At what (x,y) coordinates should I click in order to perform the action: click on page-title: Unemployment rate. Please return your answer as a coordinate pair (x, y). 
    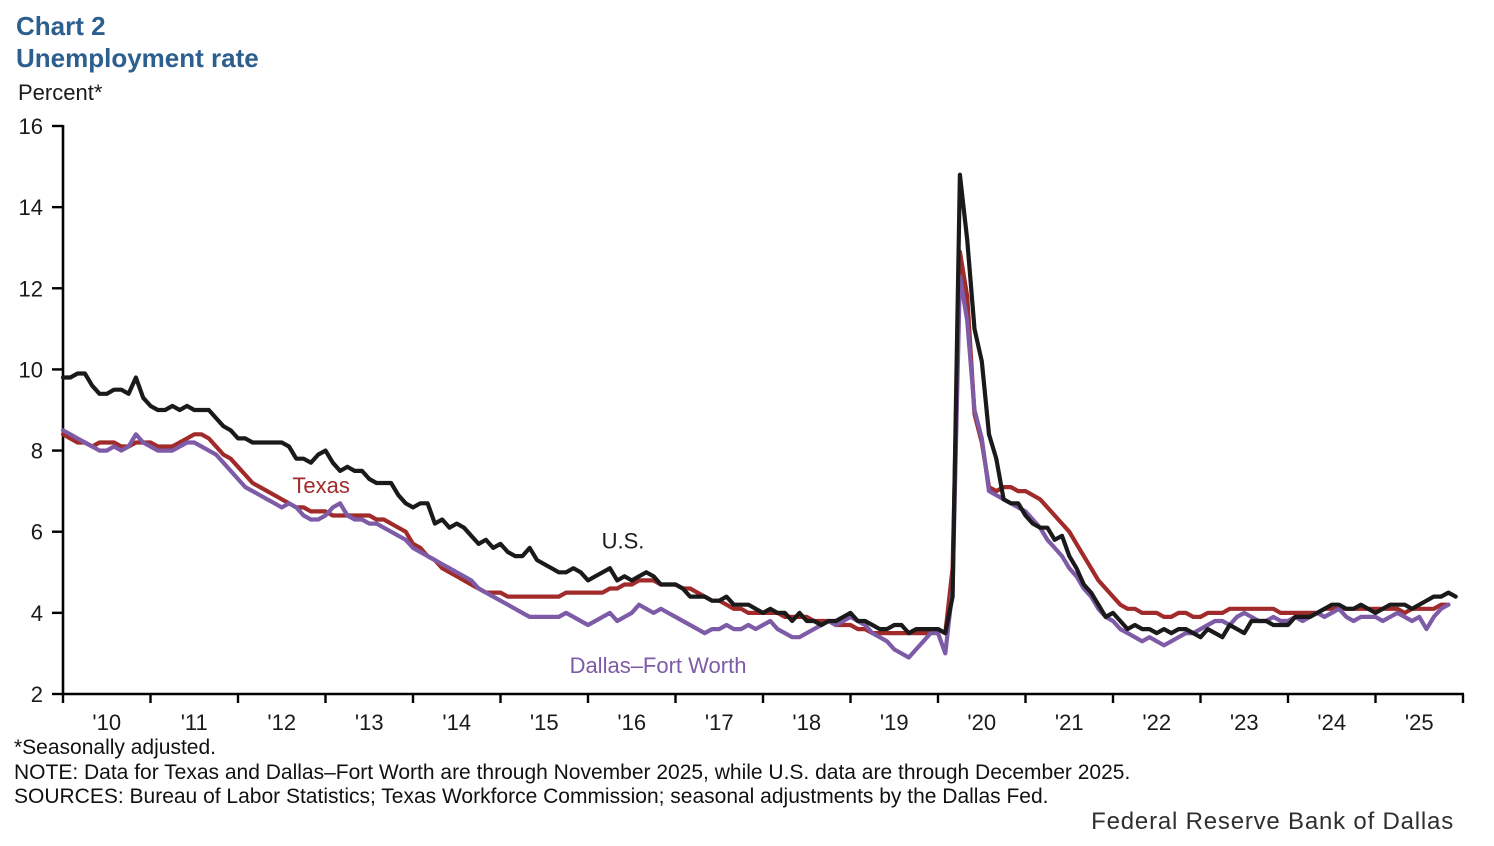
    Looking at the image, I should click on (137, 58).